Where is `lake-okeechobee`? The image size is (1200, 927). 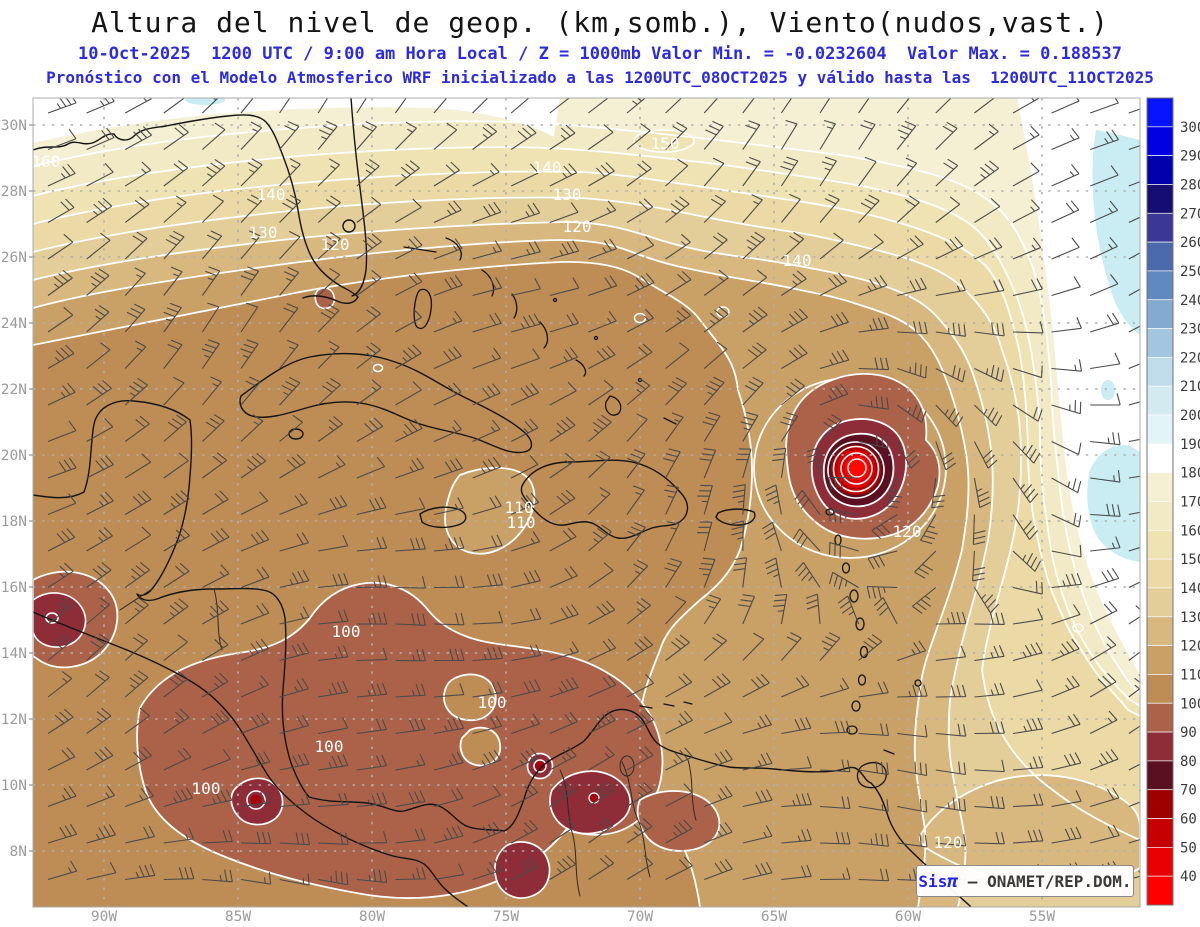
lake-okeechobee is located at coordinates (349, 226).